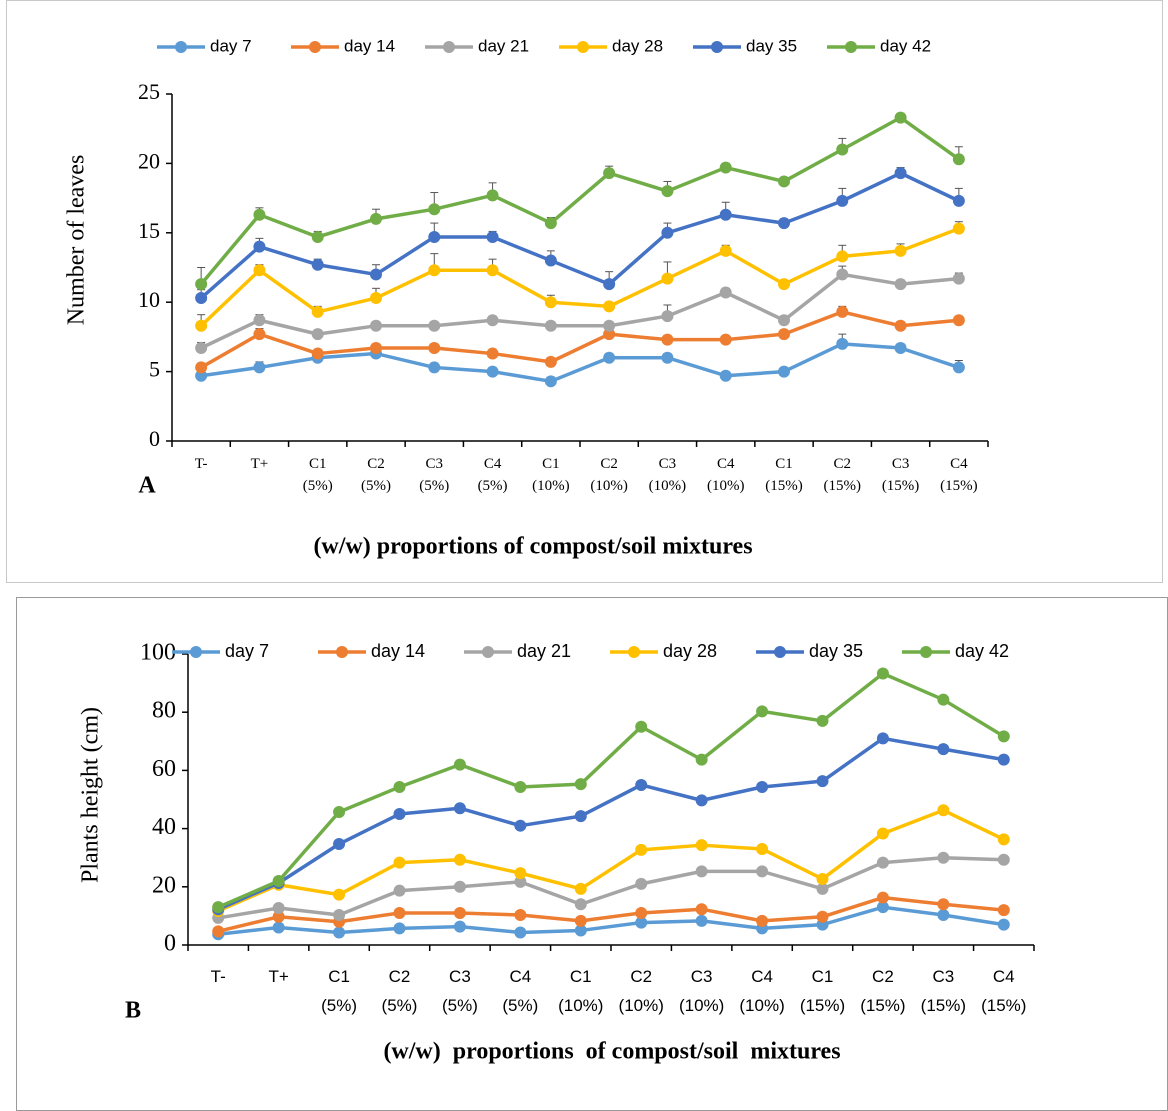 This screenshot has height=1111, width=1168. Describe the element at coordinates (551, 475) in the screenshot. I see `x-tick-label: C1 (10%)` at that location.